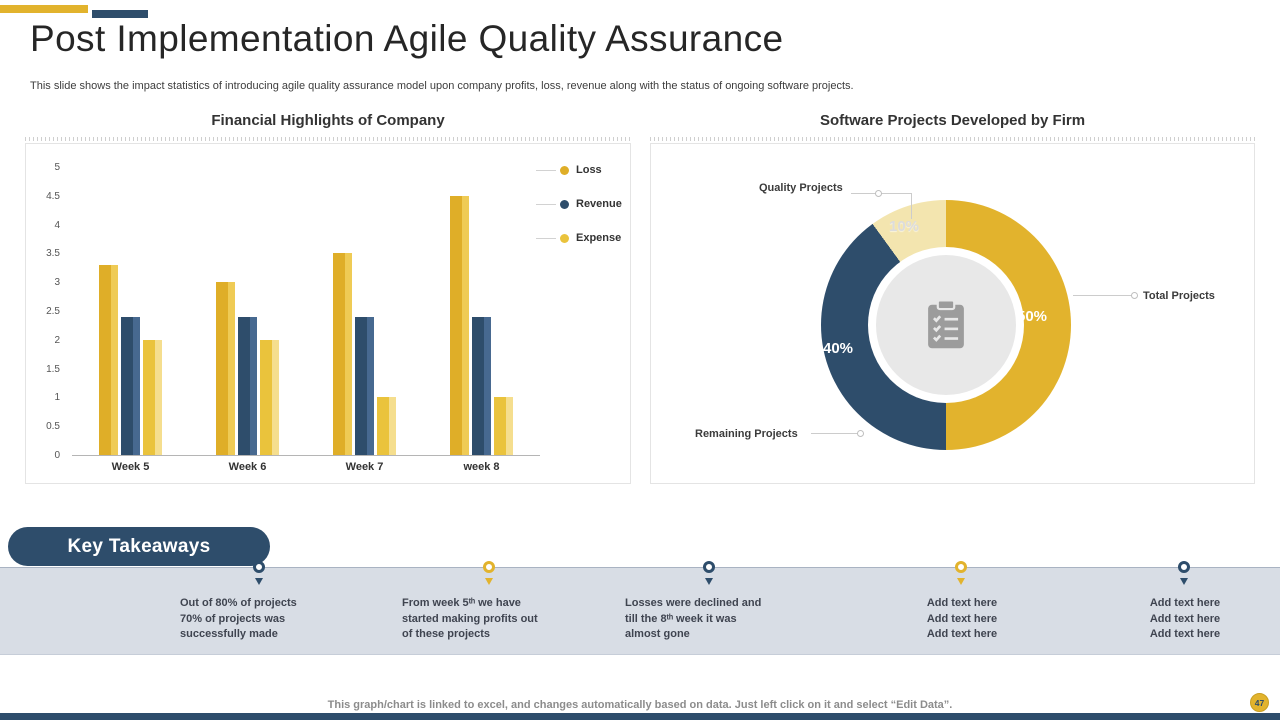 Image resolution: width=1280 pixels, height=720 pixels. Describe the element at coordinates (57, 283) in the screenshot. I see `y-tick-label: 3` at that location.